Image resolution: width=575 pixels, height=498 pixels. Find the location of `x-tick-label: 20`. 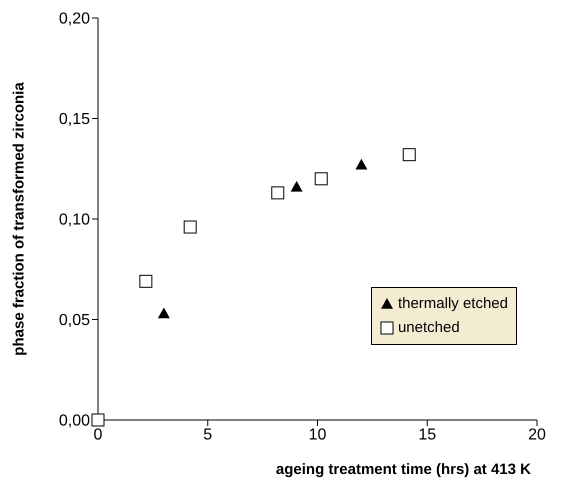

x-tick-label: 20 is located at coordinates (537, 435).